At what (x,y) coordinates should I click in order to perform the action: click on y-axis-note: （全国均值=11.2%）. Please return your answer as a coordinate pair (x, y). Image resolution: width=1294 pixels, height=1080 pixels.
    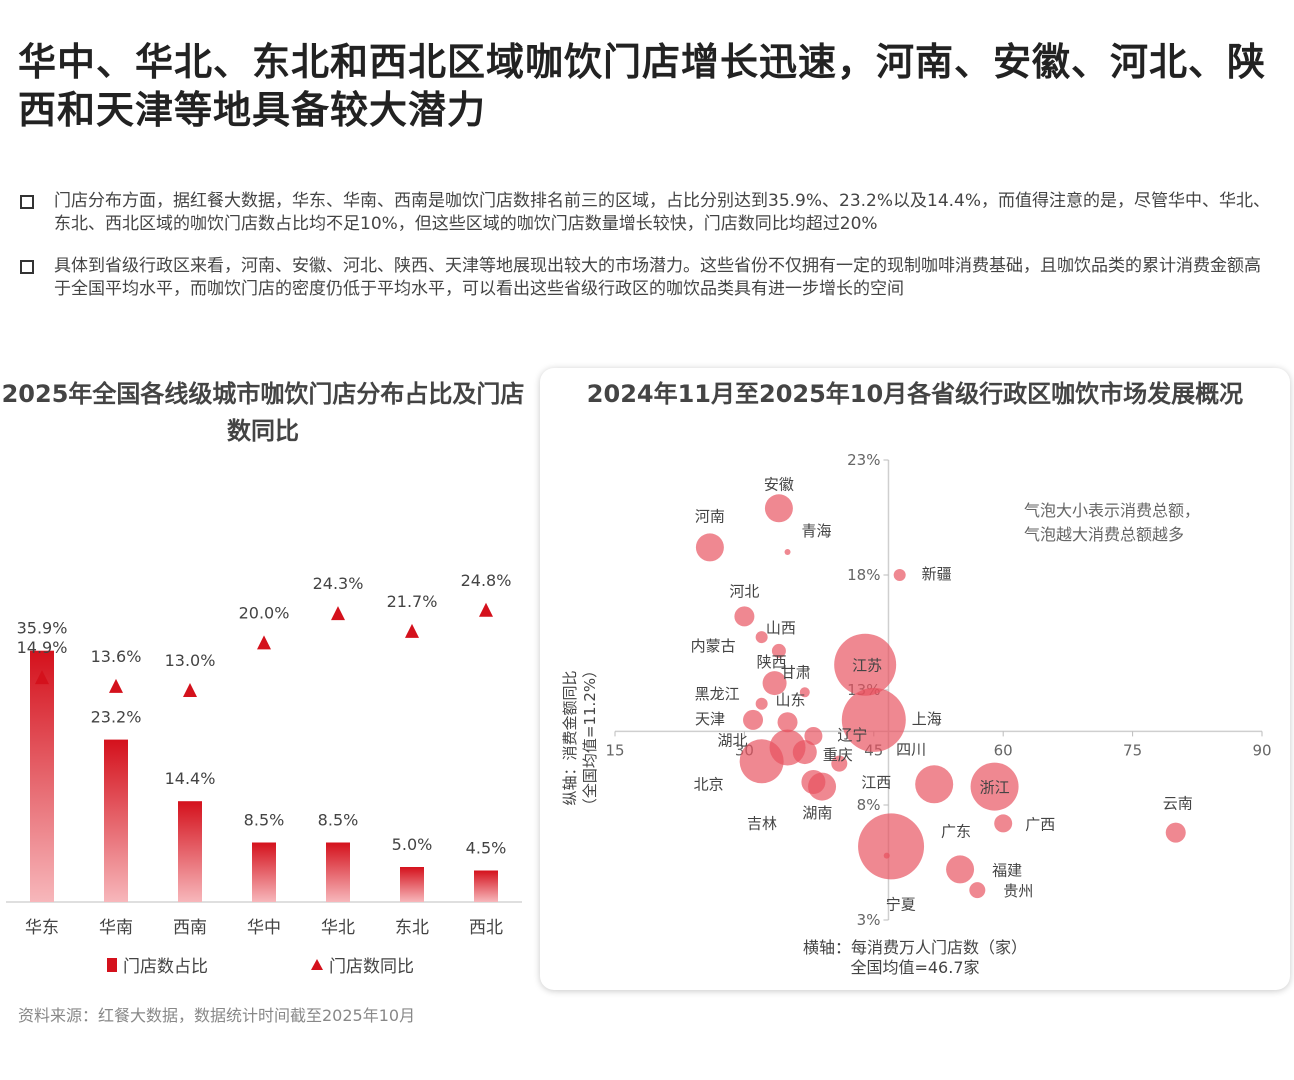
    Looking at the image, I should click on (590, 738).